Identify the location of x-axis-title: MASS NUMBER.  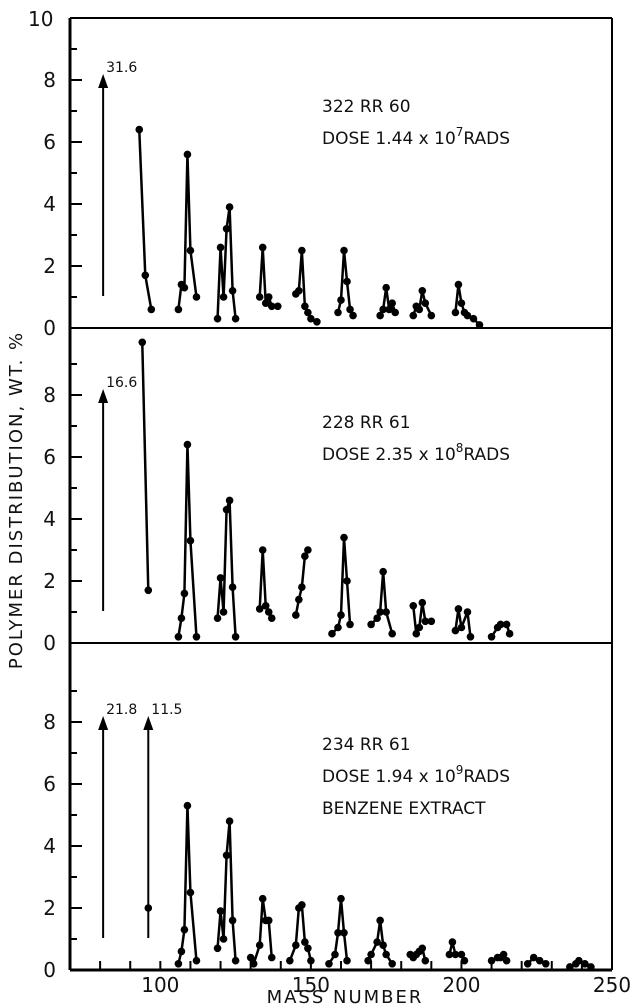
(345, 997).